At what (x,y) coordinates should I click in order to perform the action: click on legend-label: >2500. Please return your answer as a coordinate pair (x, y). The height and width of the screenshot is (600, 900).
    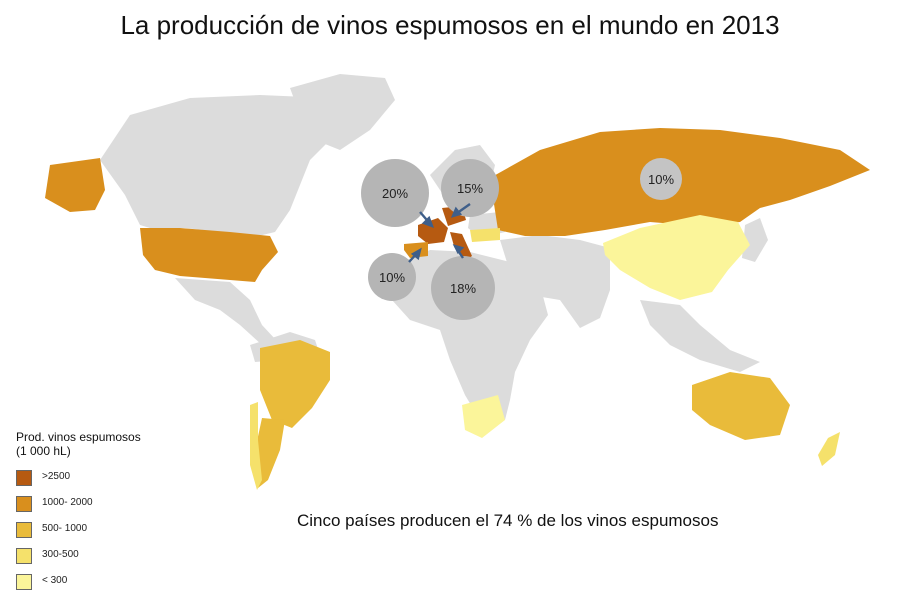
    Looking at the image, I should click on (56, 476).